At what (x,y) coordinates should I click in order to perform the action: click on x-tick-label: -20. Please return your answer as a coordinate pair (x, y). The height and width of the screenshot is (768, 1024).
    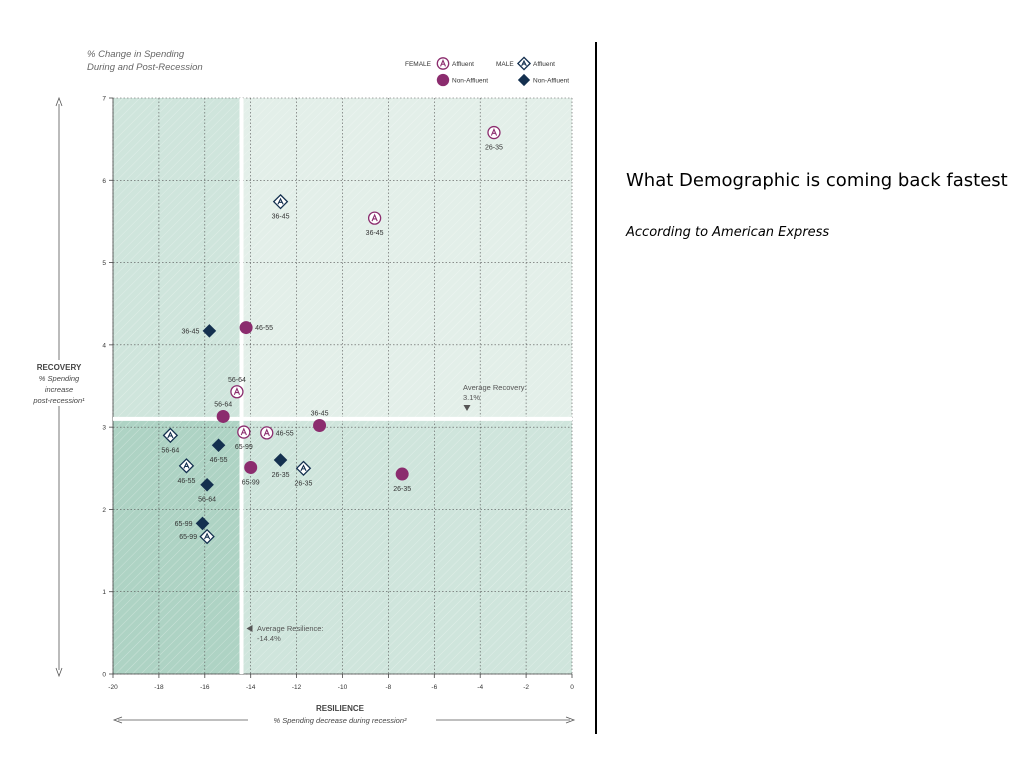
    Looking at the image, I should click on (113, 687).